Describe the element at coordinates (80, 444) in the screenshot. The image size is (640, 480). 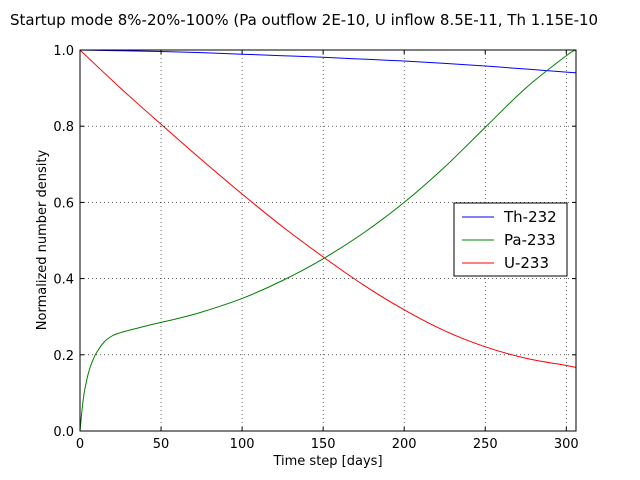
I see `x-tick-label: 0` at that location.